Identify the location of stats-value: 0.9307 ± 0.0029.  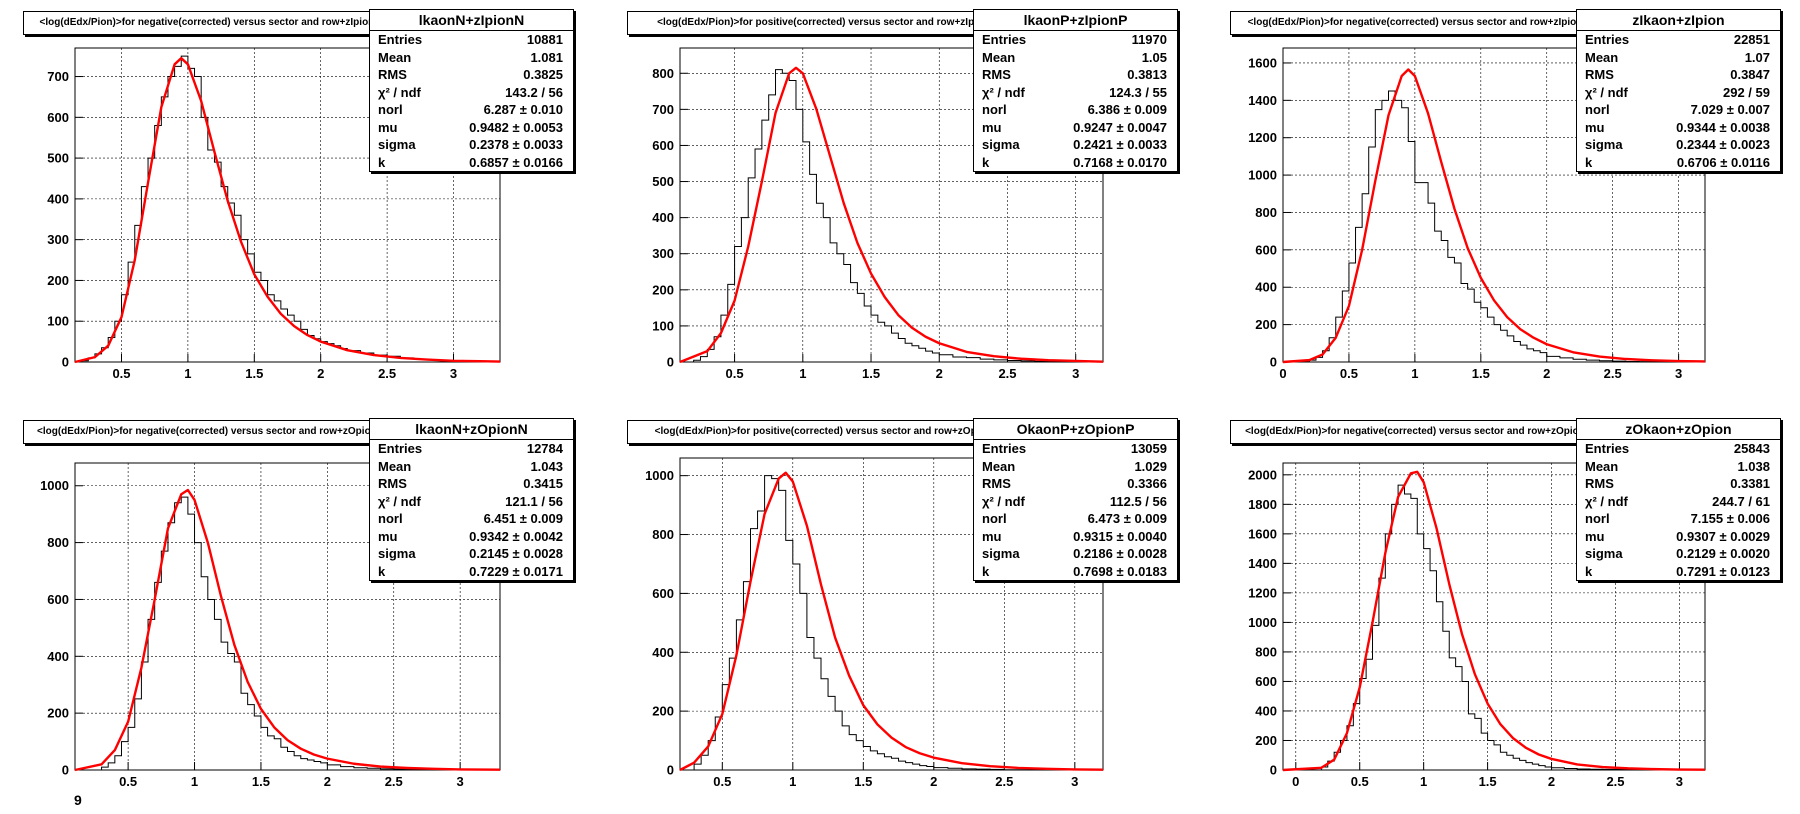
(1723, 536).